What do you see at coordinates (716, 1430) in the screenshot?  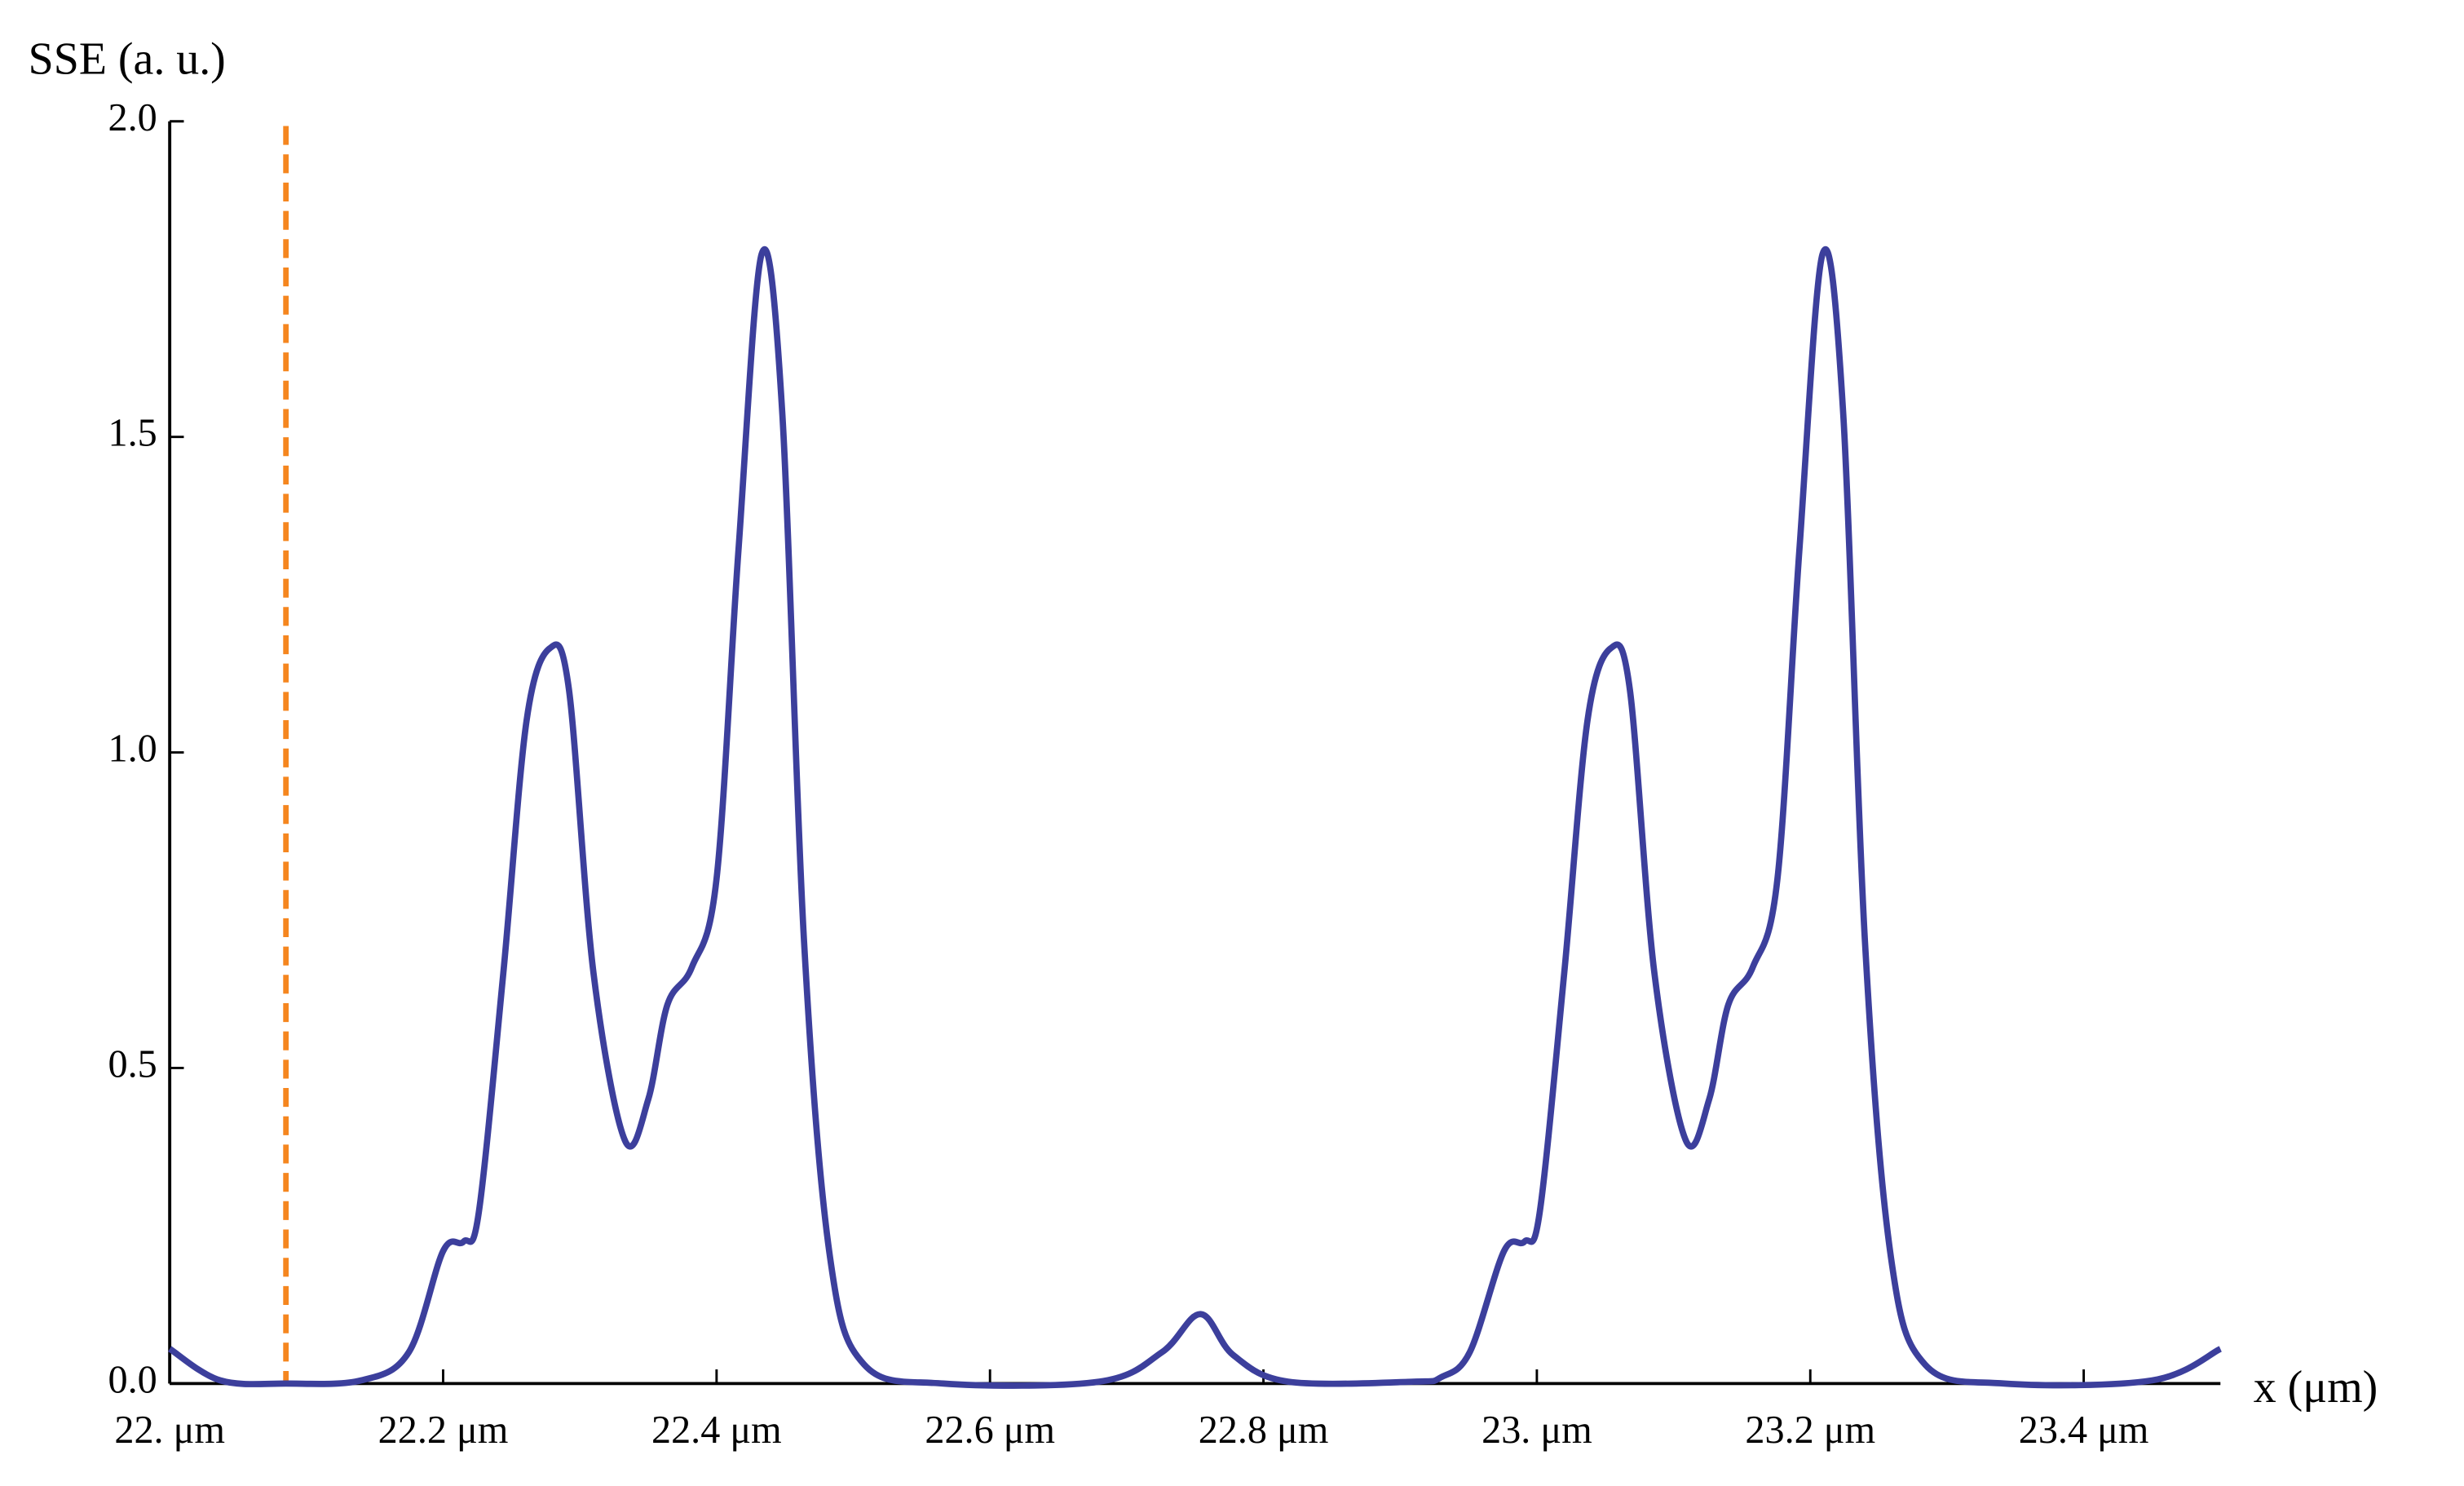 I see `x-tick-label: 22.4 μm` at bounding box center [716, 1430].